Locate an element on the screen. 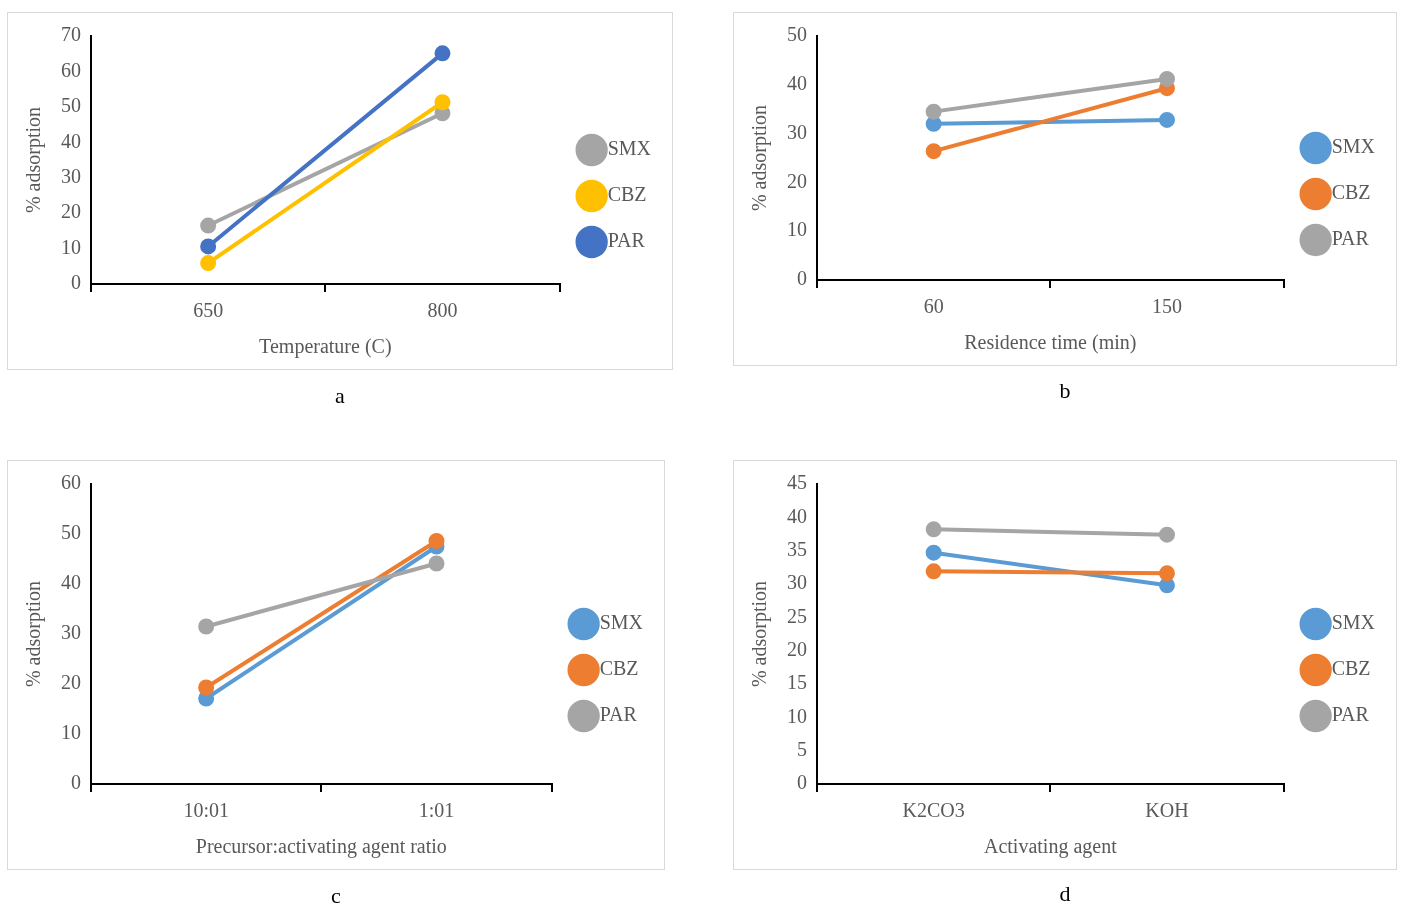 The width and height of the screenshot is (1403, 907). x-tick-label: 60 is located at coordinates (933, 306).